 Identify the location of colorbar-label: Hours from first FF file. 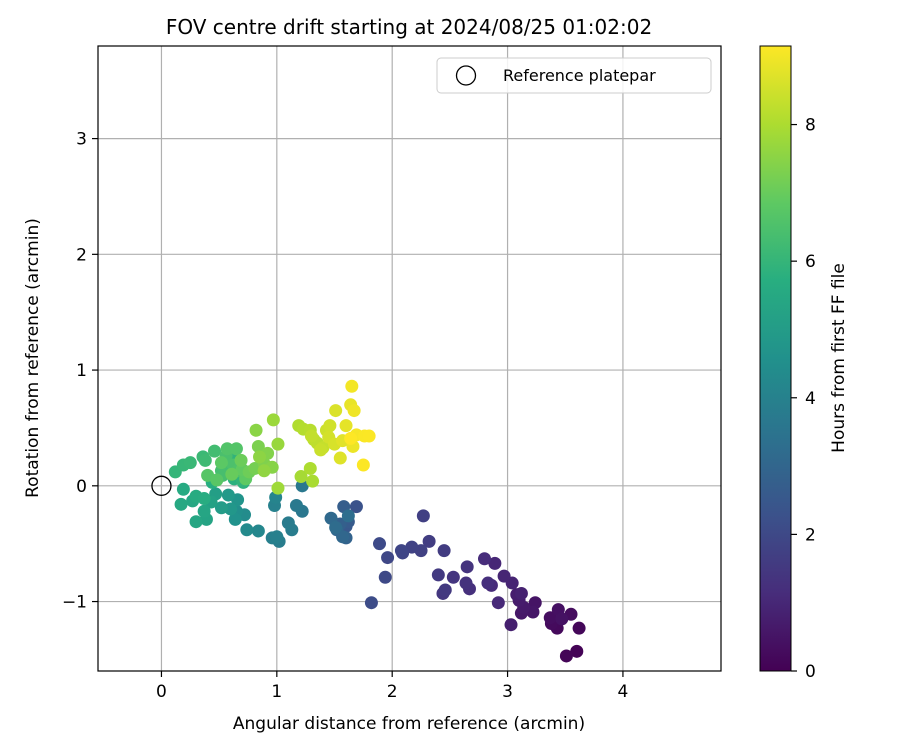
(839, 358).